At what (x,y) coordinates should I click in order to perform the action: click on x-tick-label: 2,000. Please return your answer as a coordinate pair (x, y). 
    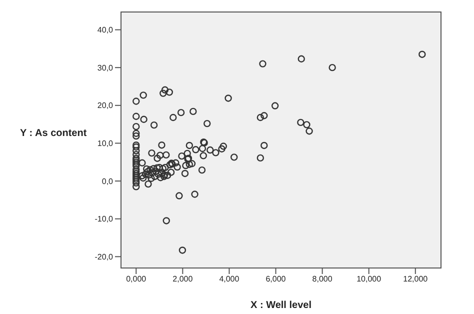
    Looking at the image, I should click on (183, 279).